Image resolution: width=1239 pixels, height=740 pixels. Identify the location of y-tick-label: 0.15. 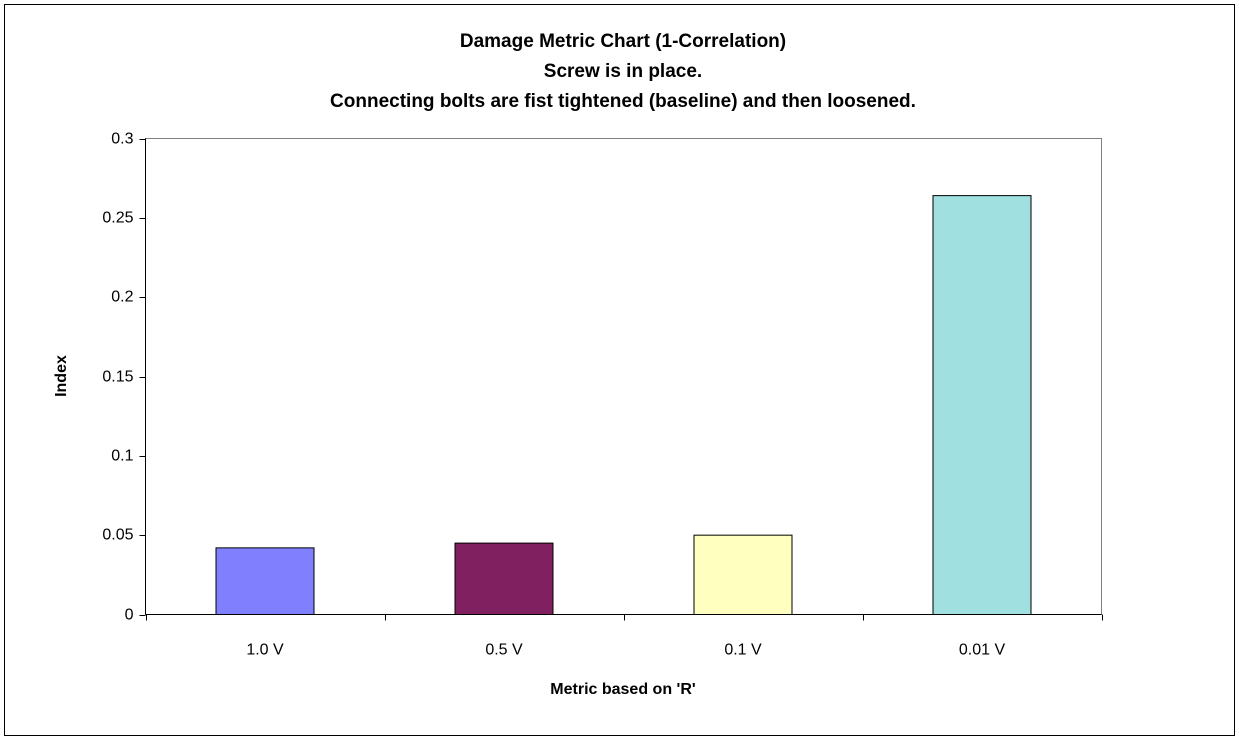
(117, 377).